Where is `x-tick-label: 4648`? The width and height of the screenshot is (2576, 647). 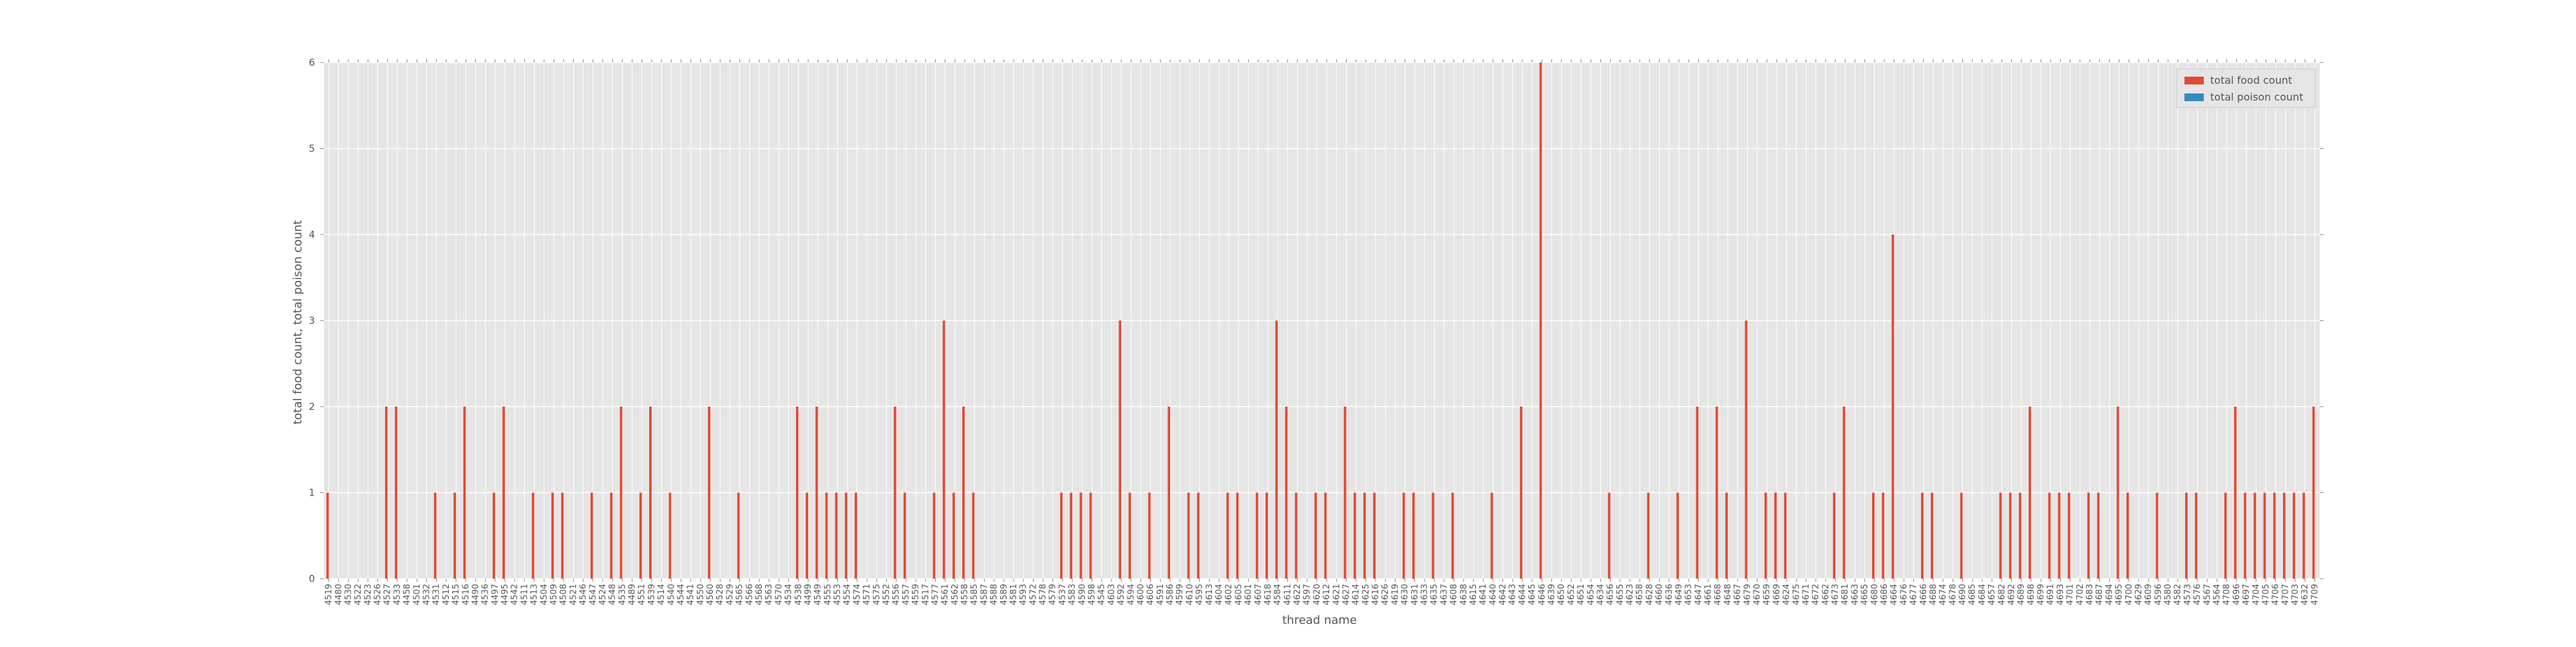 x-tick-label: 4648 is located at coordinates (1728, 594).